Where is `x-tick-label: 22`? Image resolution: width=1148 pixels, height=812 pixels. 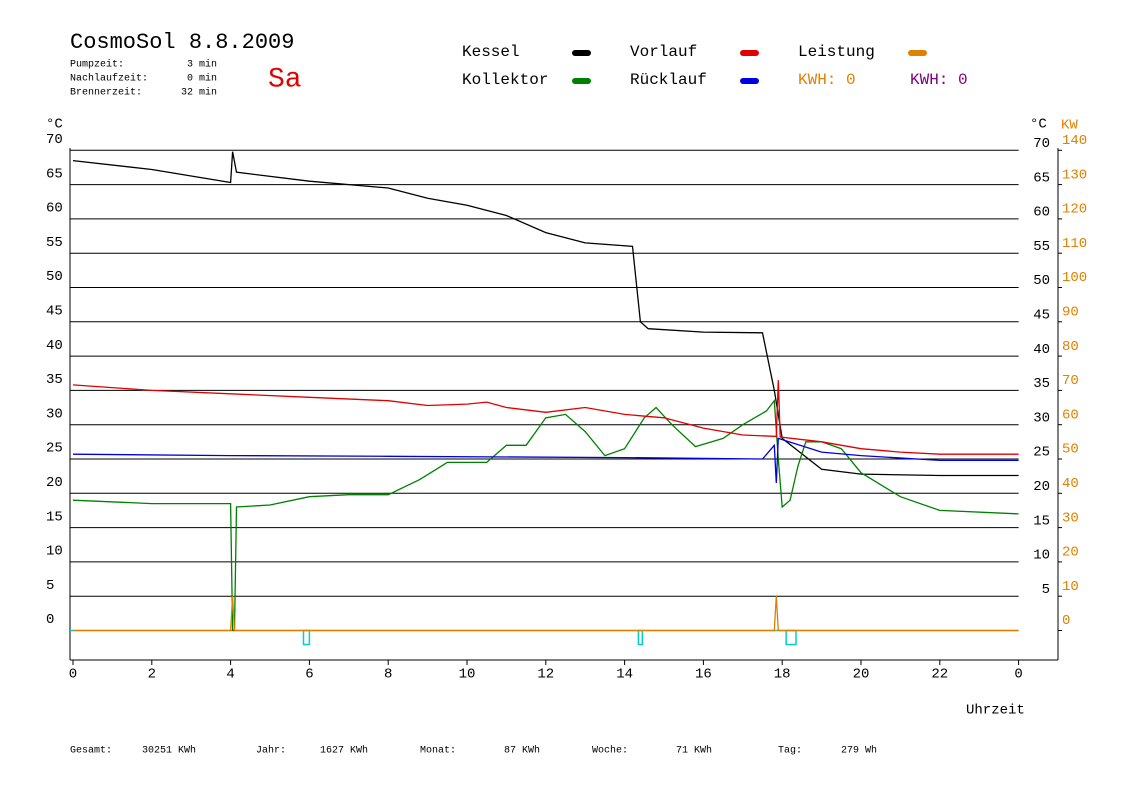
x-tick-label: 22 is located at coordinates (939, 675).